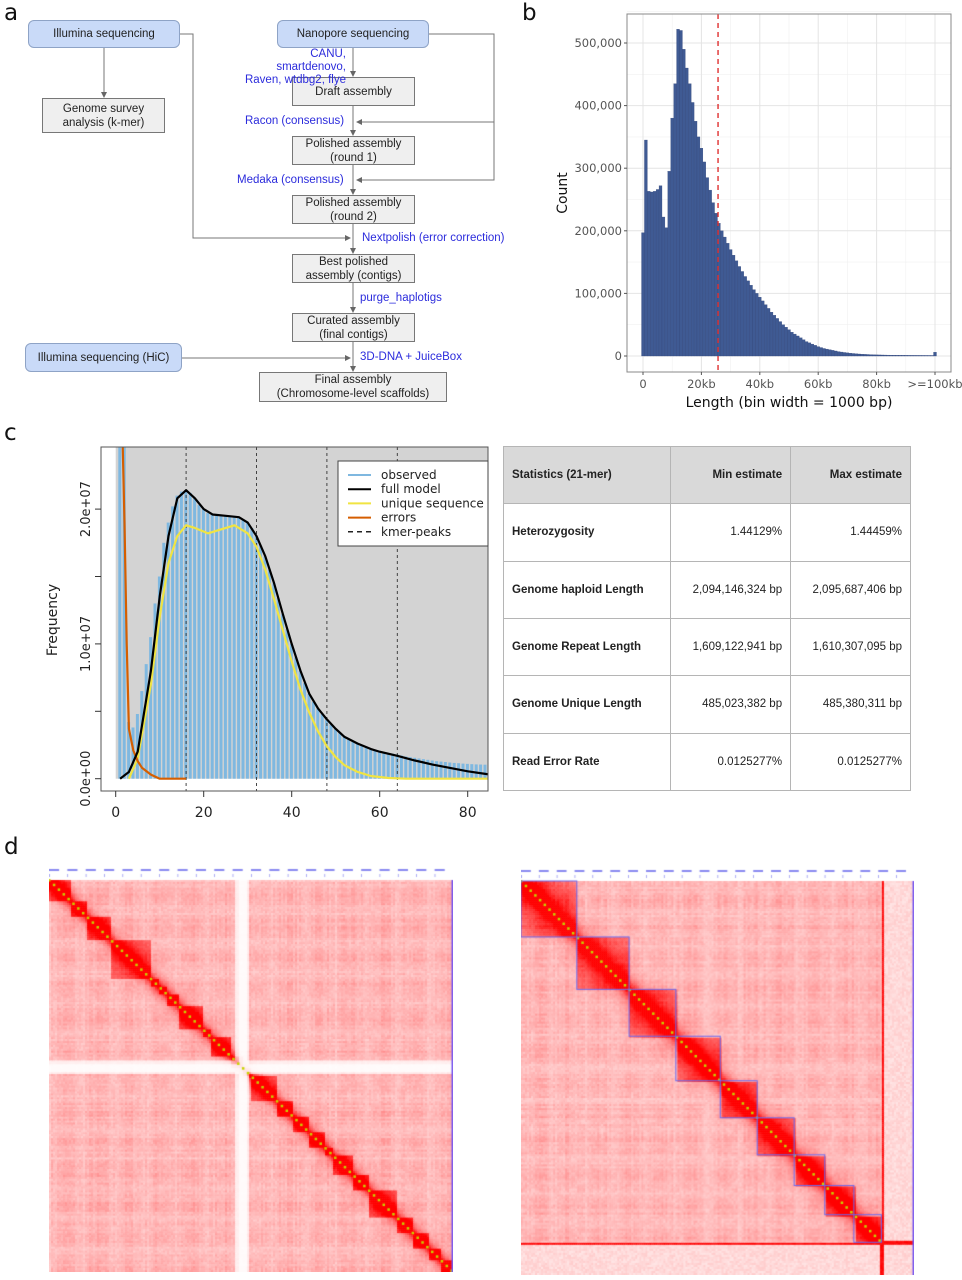 This screenshot has width=962, height=1280. Describe the element at coordinates (353, 327) in the screenshot. I see `curated-assembly-box: Curated assembly (final contigs)` at that location.